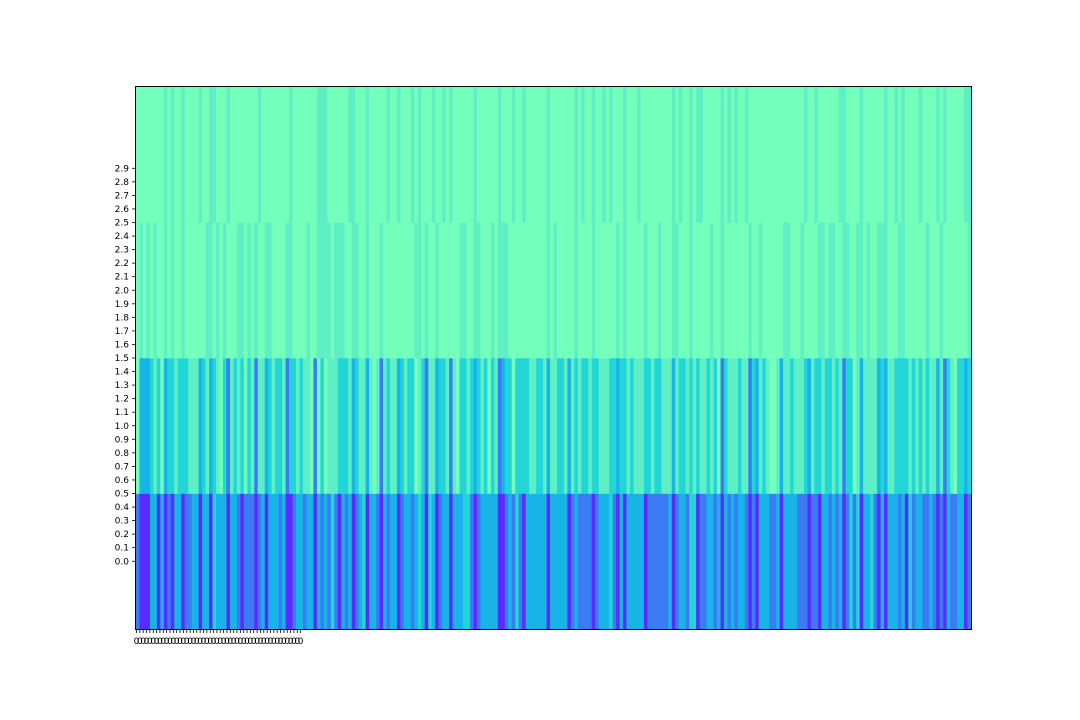 The image size is (1080, 720). Describe the element at coordinates (122, 562) in the screenshot. I see `y-tick-label: 0.0` at that location.